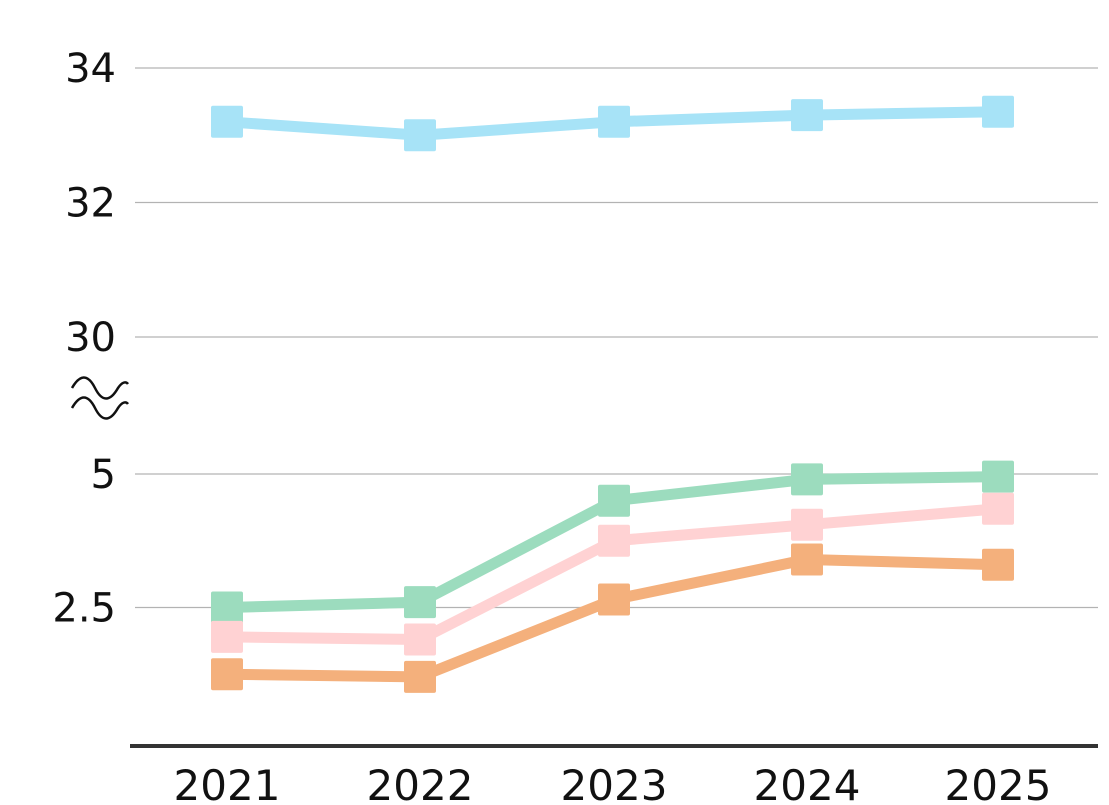  What do you see at coordinates (84, 609) in the screenshot?
I see `y-tick-label: 2.5` at bounding box center [84, 609].